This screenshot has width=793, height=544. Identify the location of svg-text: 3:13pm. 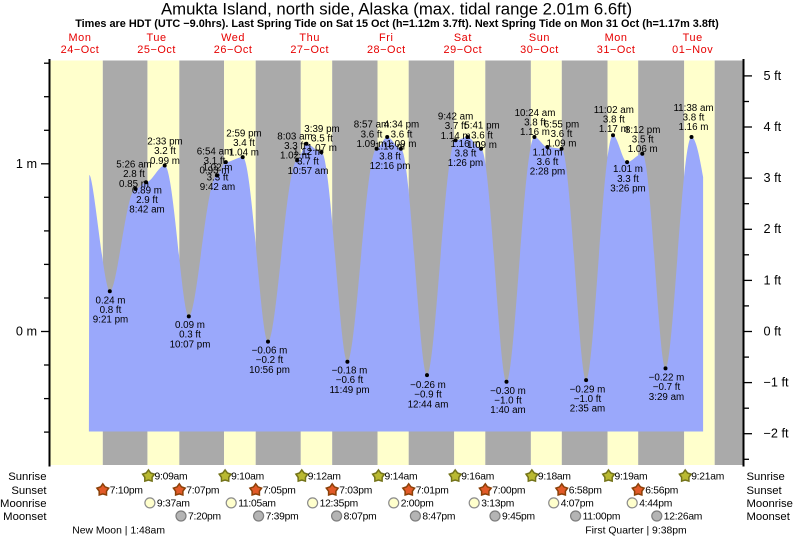
(497, 504).